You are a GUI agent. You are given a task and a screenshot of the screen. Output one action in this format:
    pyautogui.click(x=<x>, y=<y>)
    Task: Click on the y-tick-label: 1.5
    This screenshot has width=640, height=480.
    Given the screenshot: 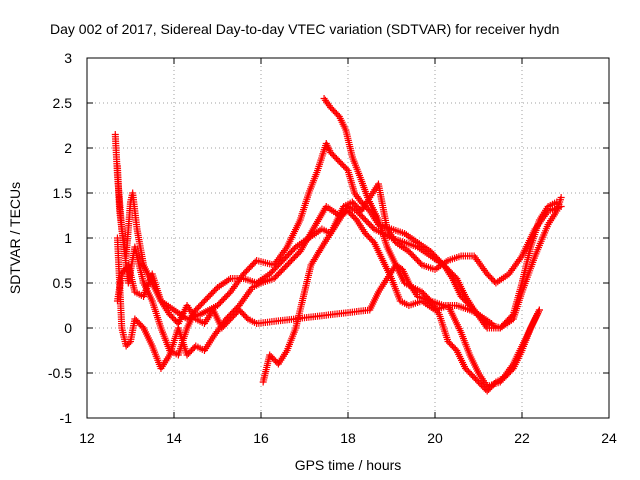 What is the action you would take?
    pyautogui.click(x=63, y=193)
    